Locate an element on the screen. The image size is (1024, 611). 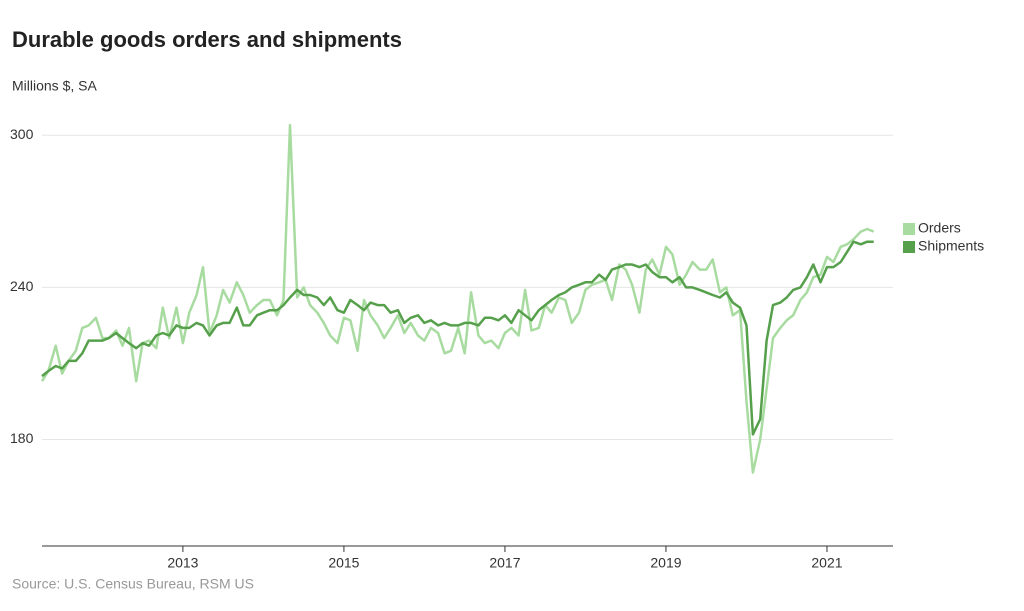
source: Source: U.S. Census Bureau, RSM US is located at coordinates (133, 584).